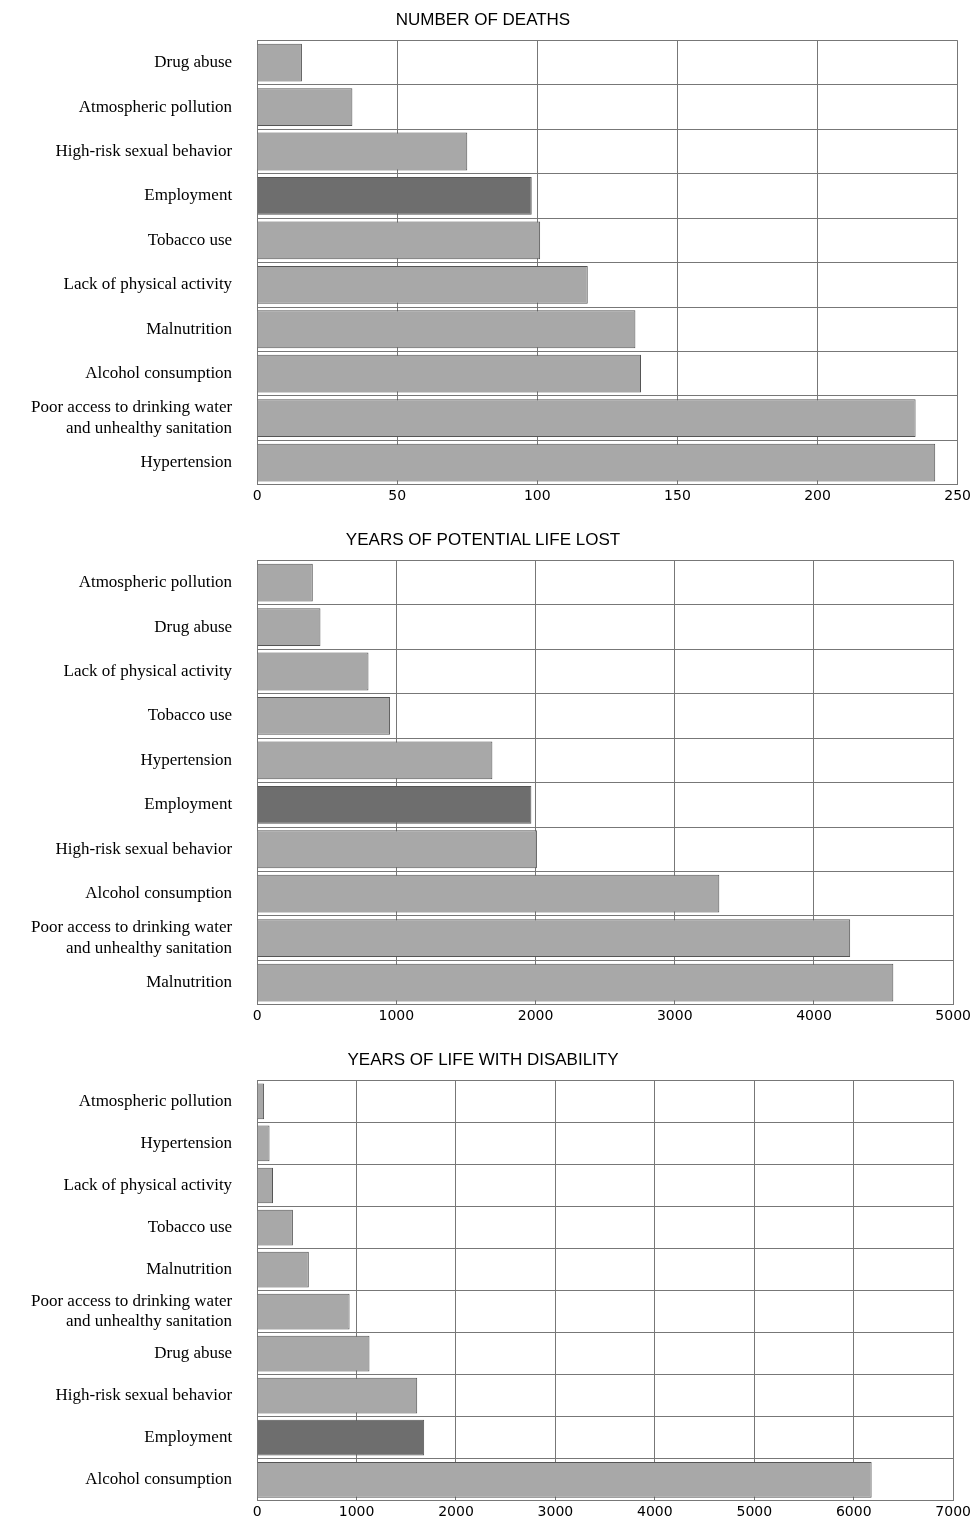 The height and width of the screenshot is (1536, 974). What do you see at coordinates (483, 539) in the screenshot?
I see `chart-title: YEARS OF POTENTIAL LIFE LOST` at bounding box center [483, 539].